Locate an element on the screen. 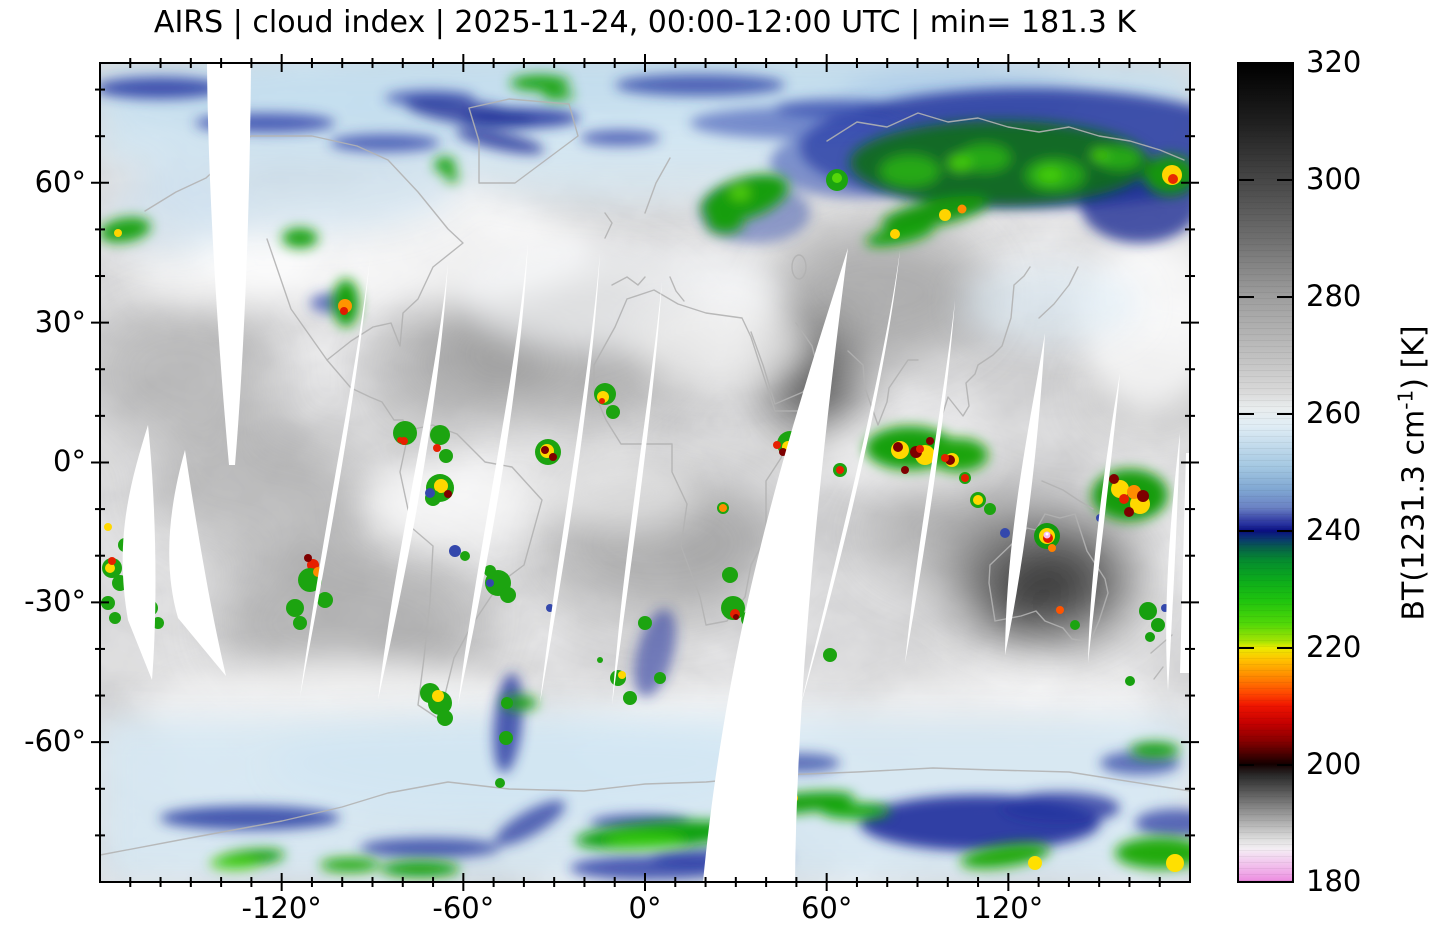  colorbar-tick-label: 180 is located at coordinates (1334, 881).